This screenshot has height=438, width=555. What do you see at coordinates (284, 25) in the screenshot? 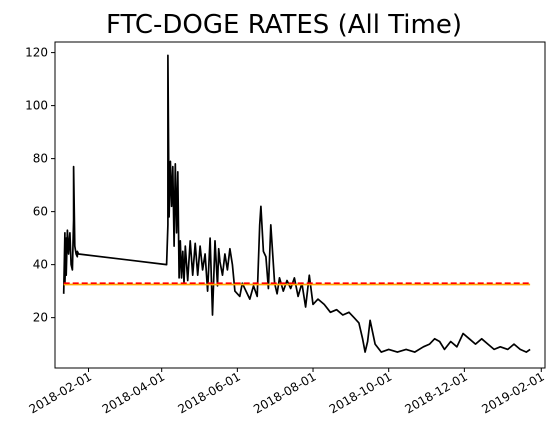
I see `chart-title: FTC-DOGE RATES (All Time)` at bounding box center [284, 25].